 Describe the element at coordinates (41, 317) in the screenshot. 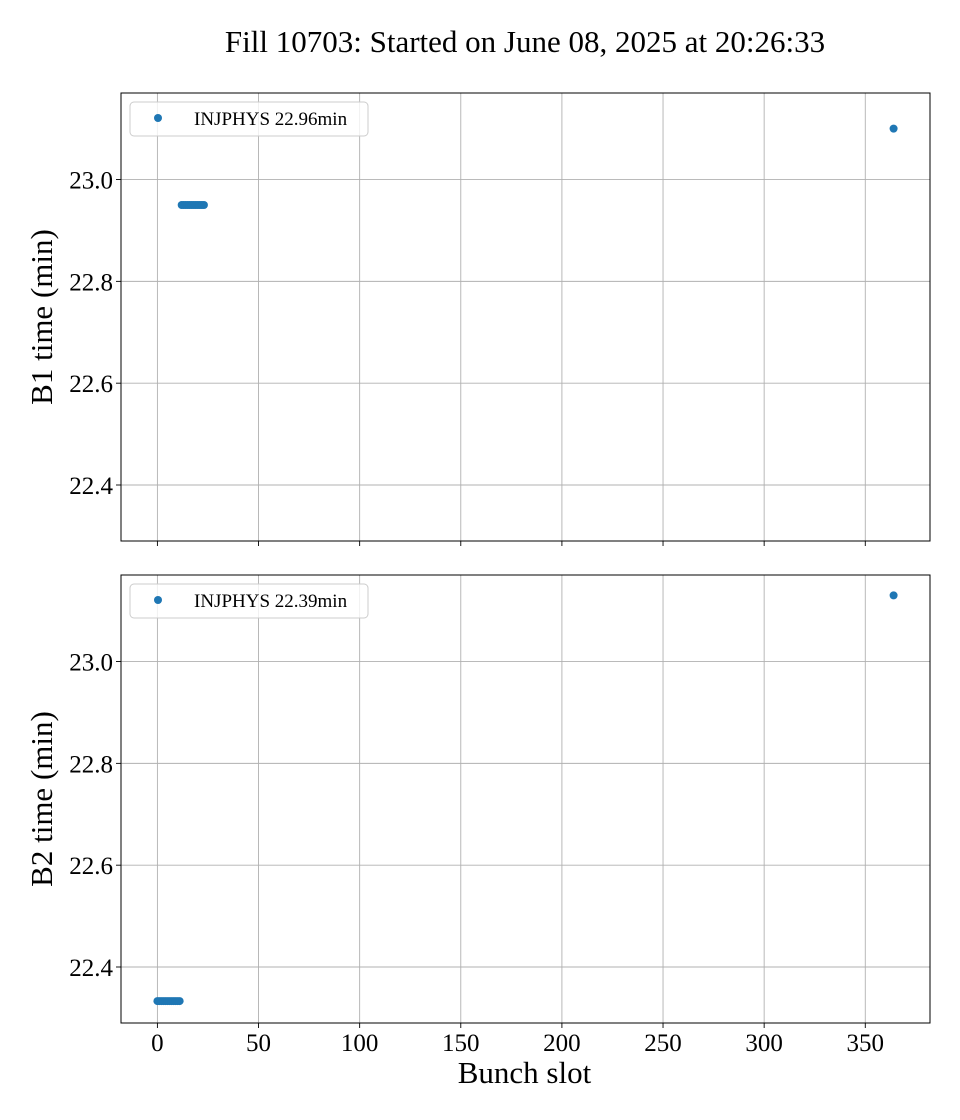

I see `b1-y-axis-label: B1 time (min)` at that location.